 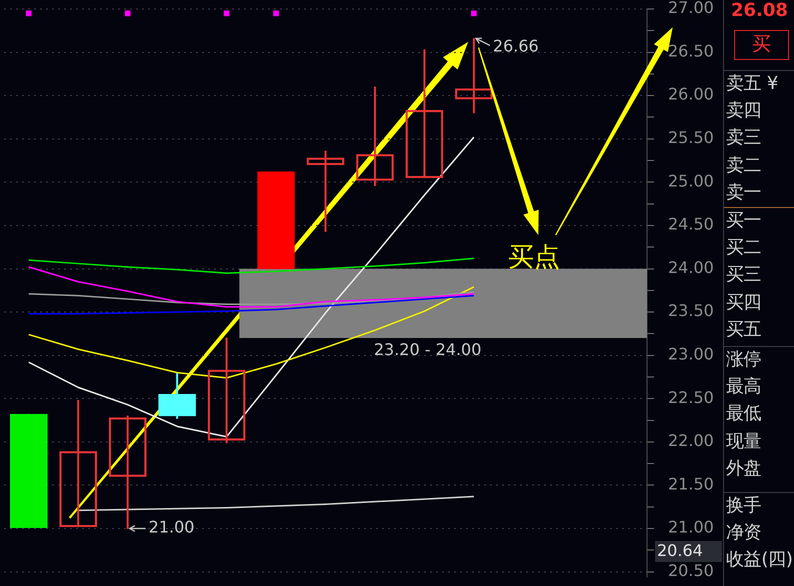 What do you see at coordinates (691, 310) in the screenshot?
I see `y-tick-label: 23.50` at bounding box center [691, 310].